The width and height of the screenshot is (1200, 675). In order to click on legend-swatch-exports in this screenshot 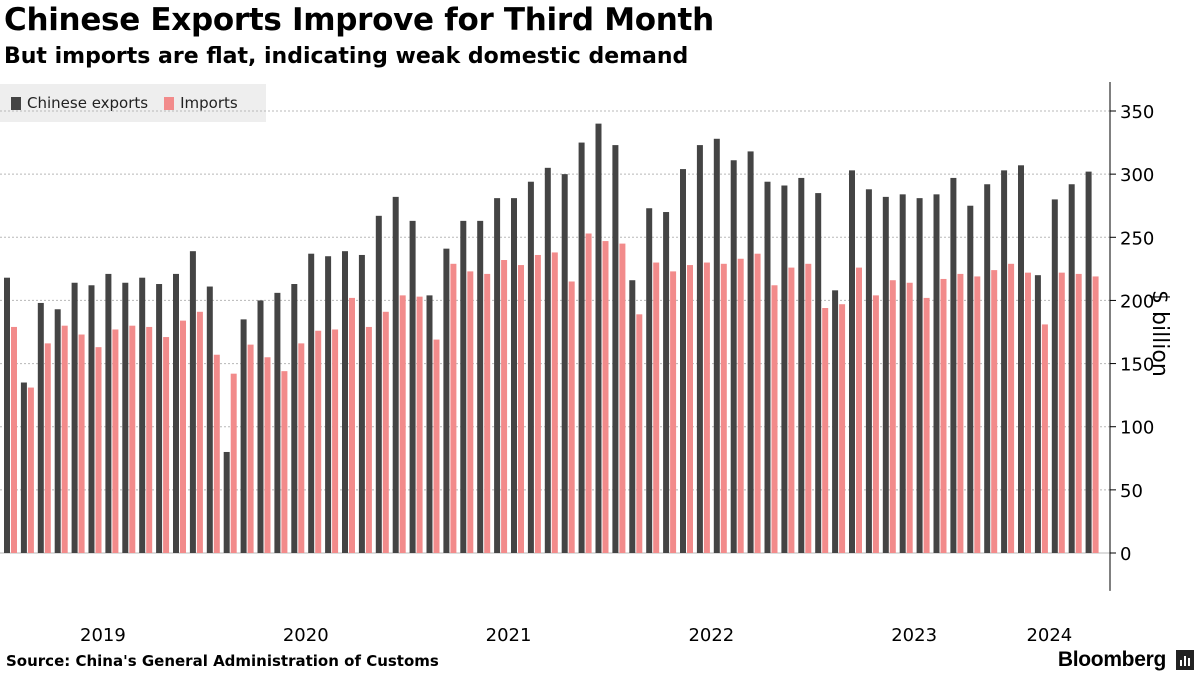, I will do `click(16, 103)`.